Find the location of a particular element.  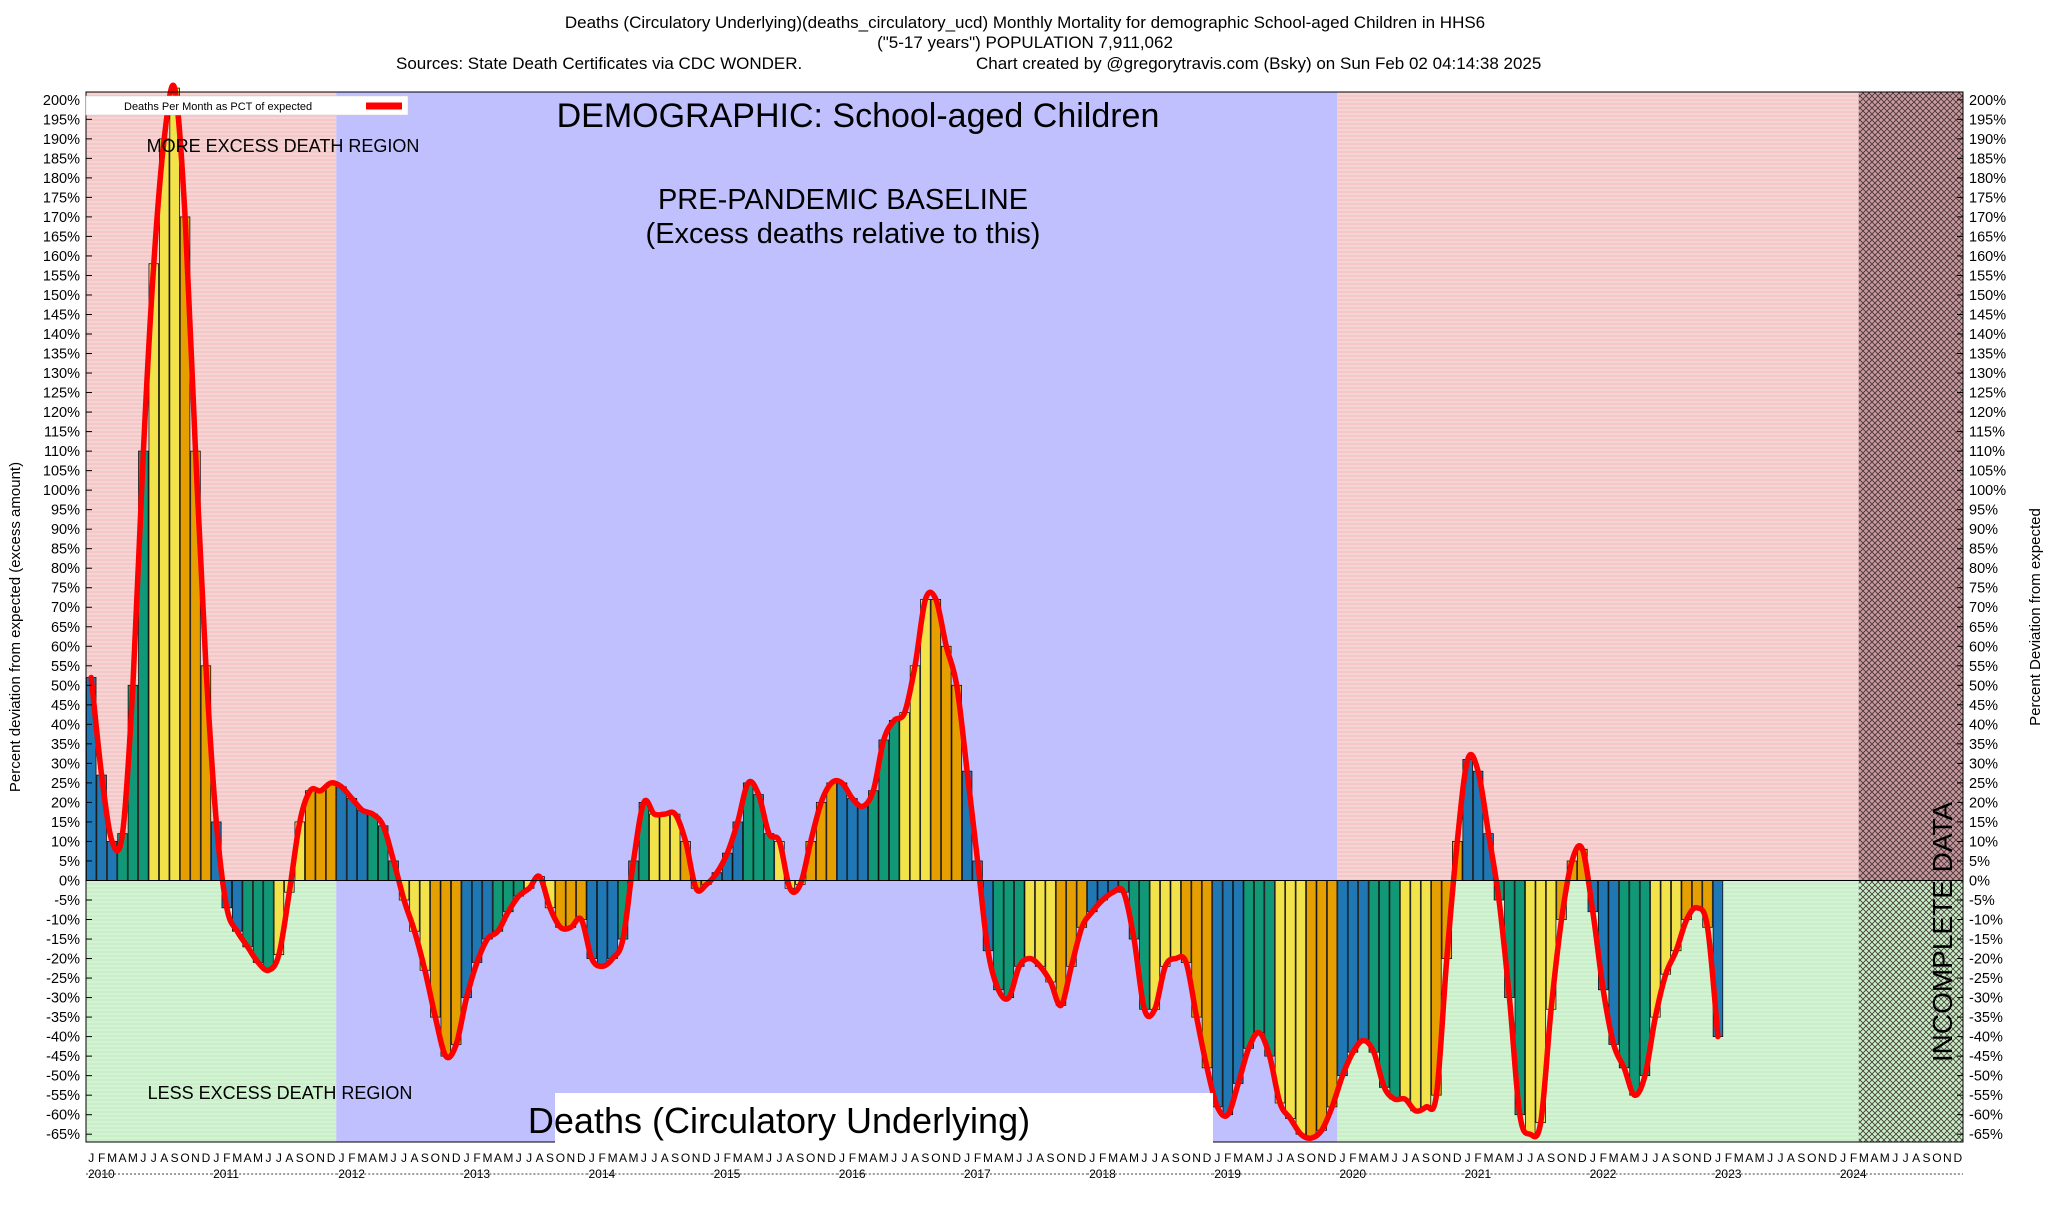

y-tick-label-right: -10% is located at coordinates (1986, 921).